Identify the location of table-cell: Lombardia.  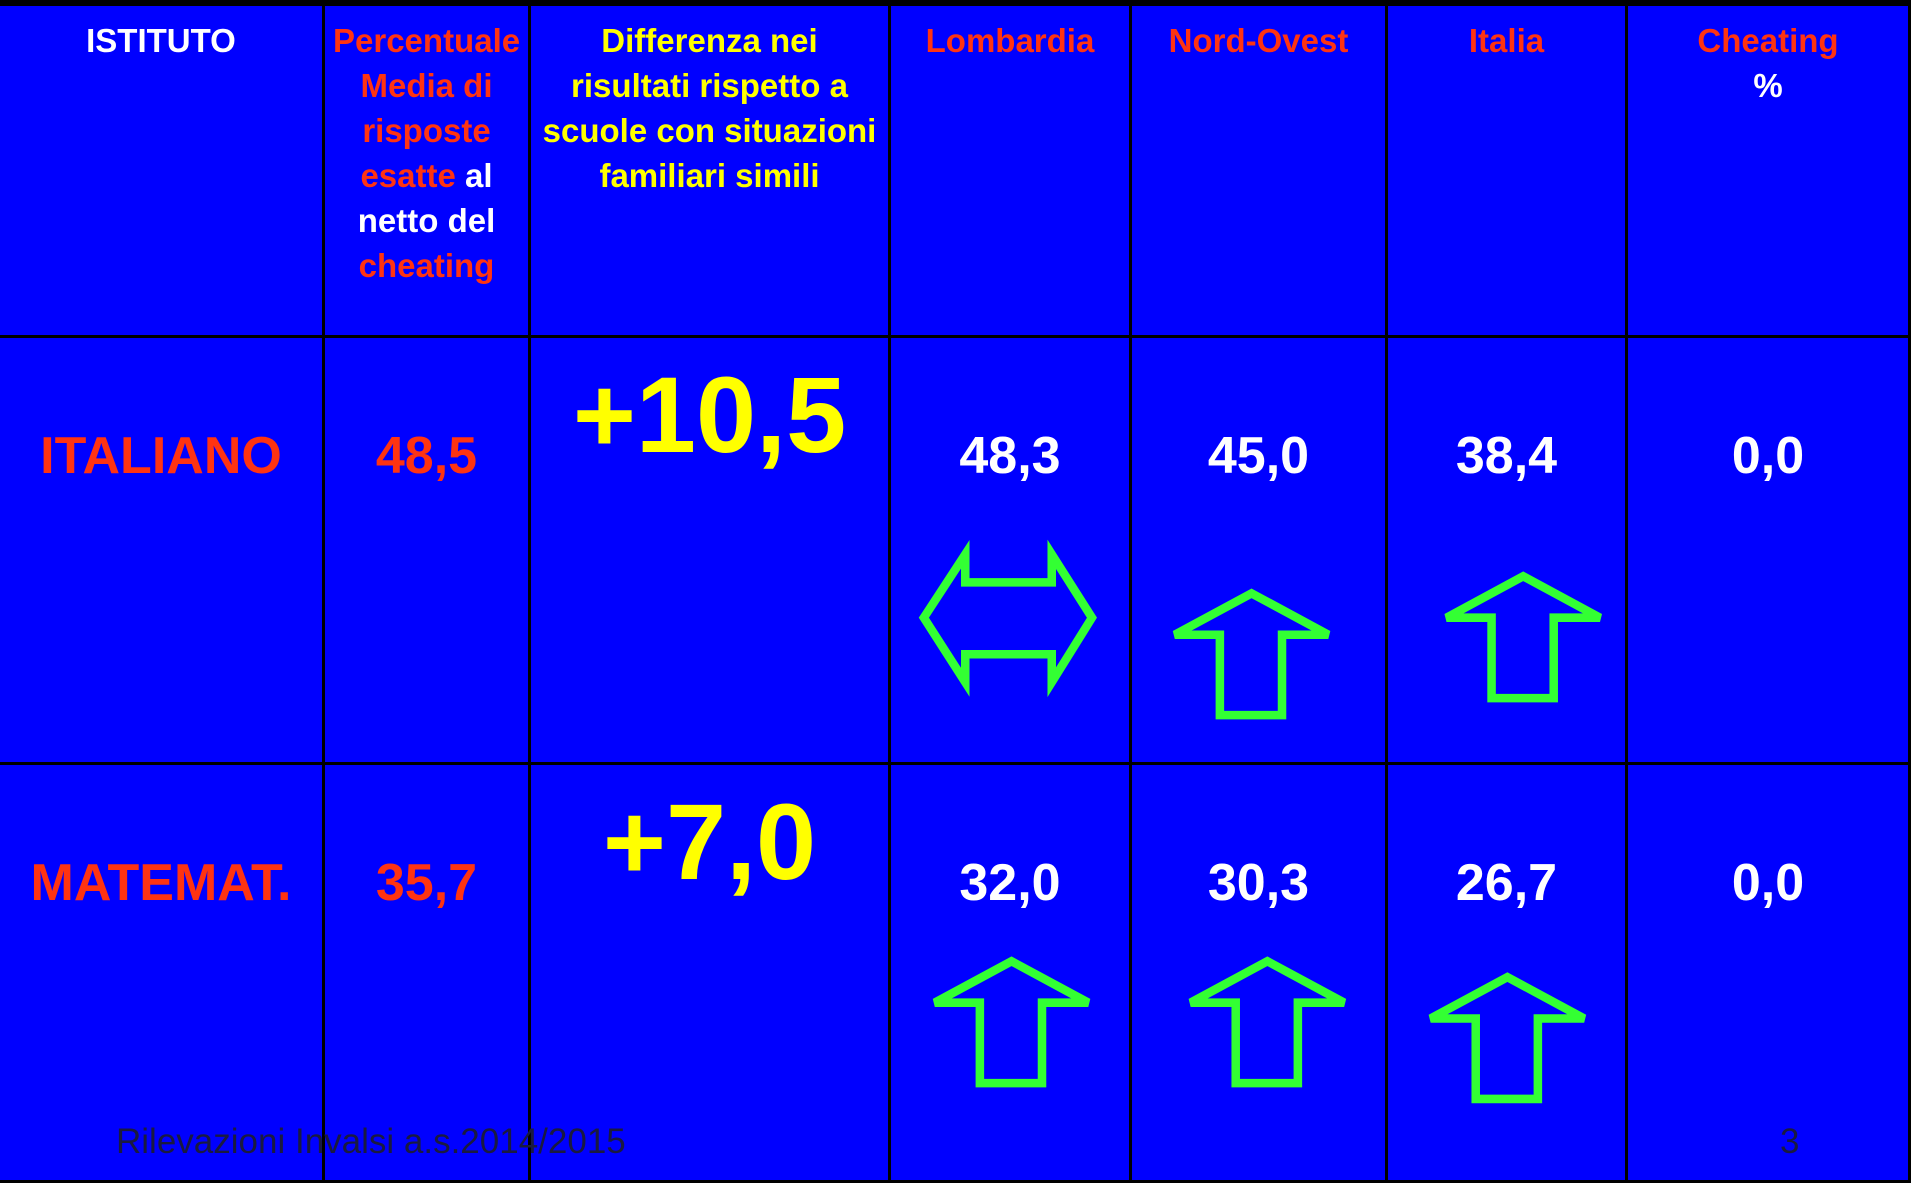
(1011, 172).